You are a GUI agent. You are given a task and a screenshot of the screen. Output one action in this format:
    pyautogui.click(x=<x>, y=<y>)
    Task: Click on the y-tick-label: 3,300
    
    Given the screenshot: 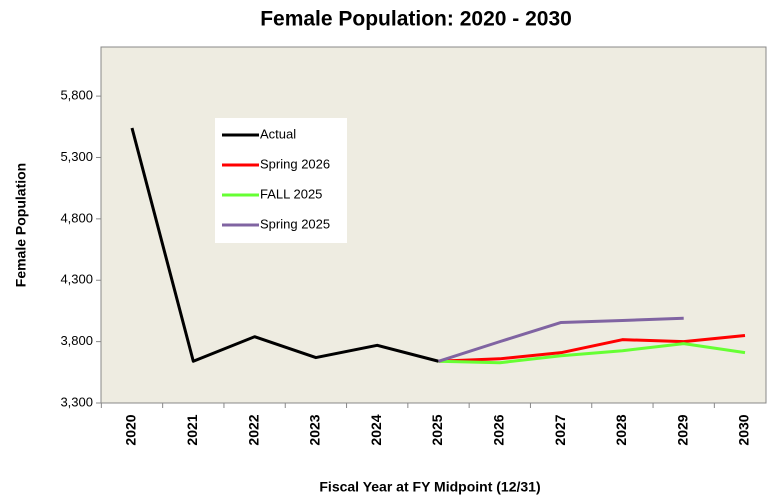 What is the action you would take?
    pyautogui.click(x=76, y=401)
    